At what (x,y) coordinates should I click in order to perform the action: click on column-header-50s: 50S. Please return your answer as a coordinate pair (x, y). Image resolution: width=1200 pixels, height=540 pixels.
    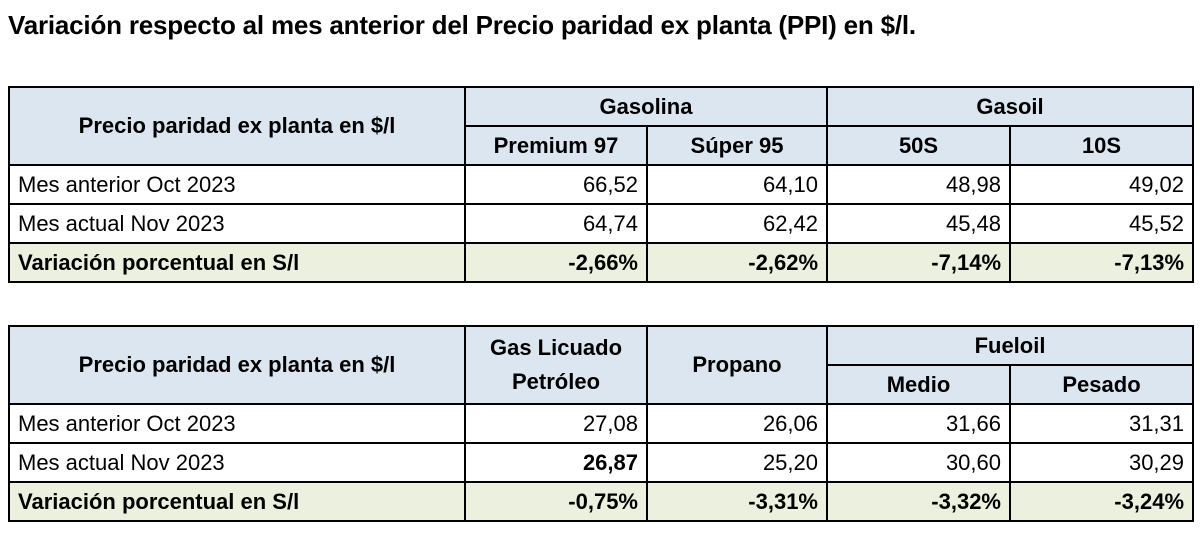
    Looking at the image, I should click on (919, 145).